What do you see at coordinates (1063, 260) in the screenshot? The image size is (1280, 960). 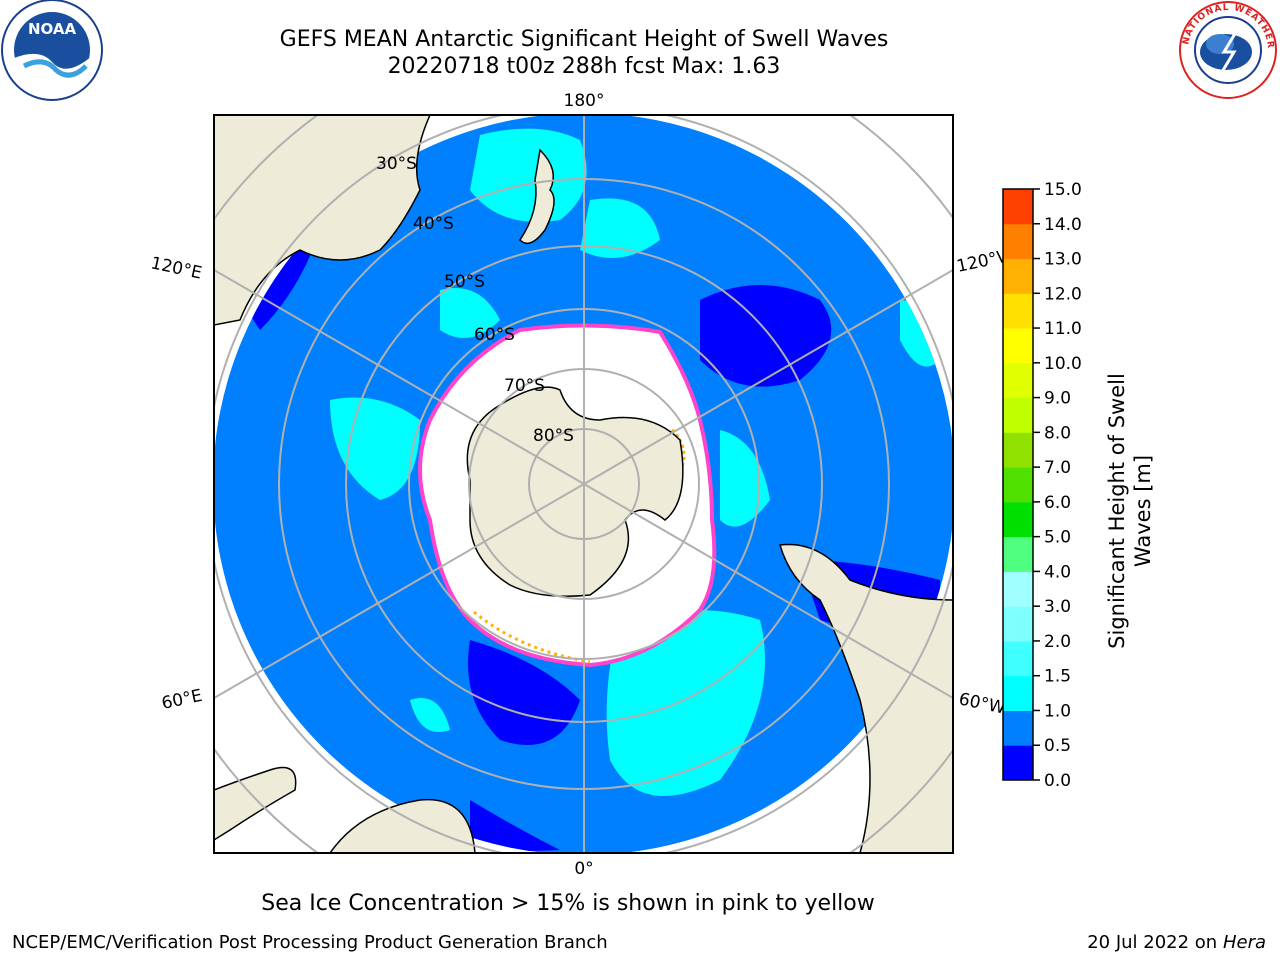 I see `colorbar-tick-label: 13.0` at bounding box center [1063, 260].